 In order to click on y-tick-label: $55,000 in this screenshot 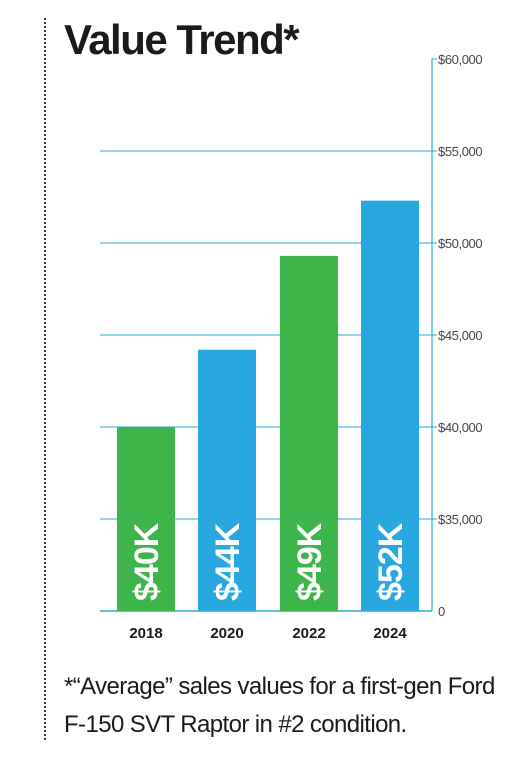, I will do `click(460, 151)`.